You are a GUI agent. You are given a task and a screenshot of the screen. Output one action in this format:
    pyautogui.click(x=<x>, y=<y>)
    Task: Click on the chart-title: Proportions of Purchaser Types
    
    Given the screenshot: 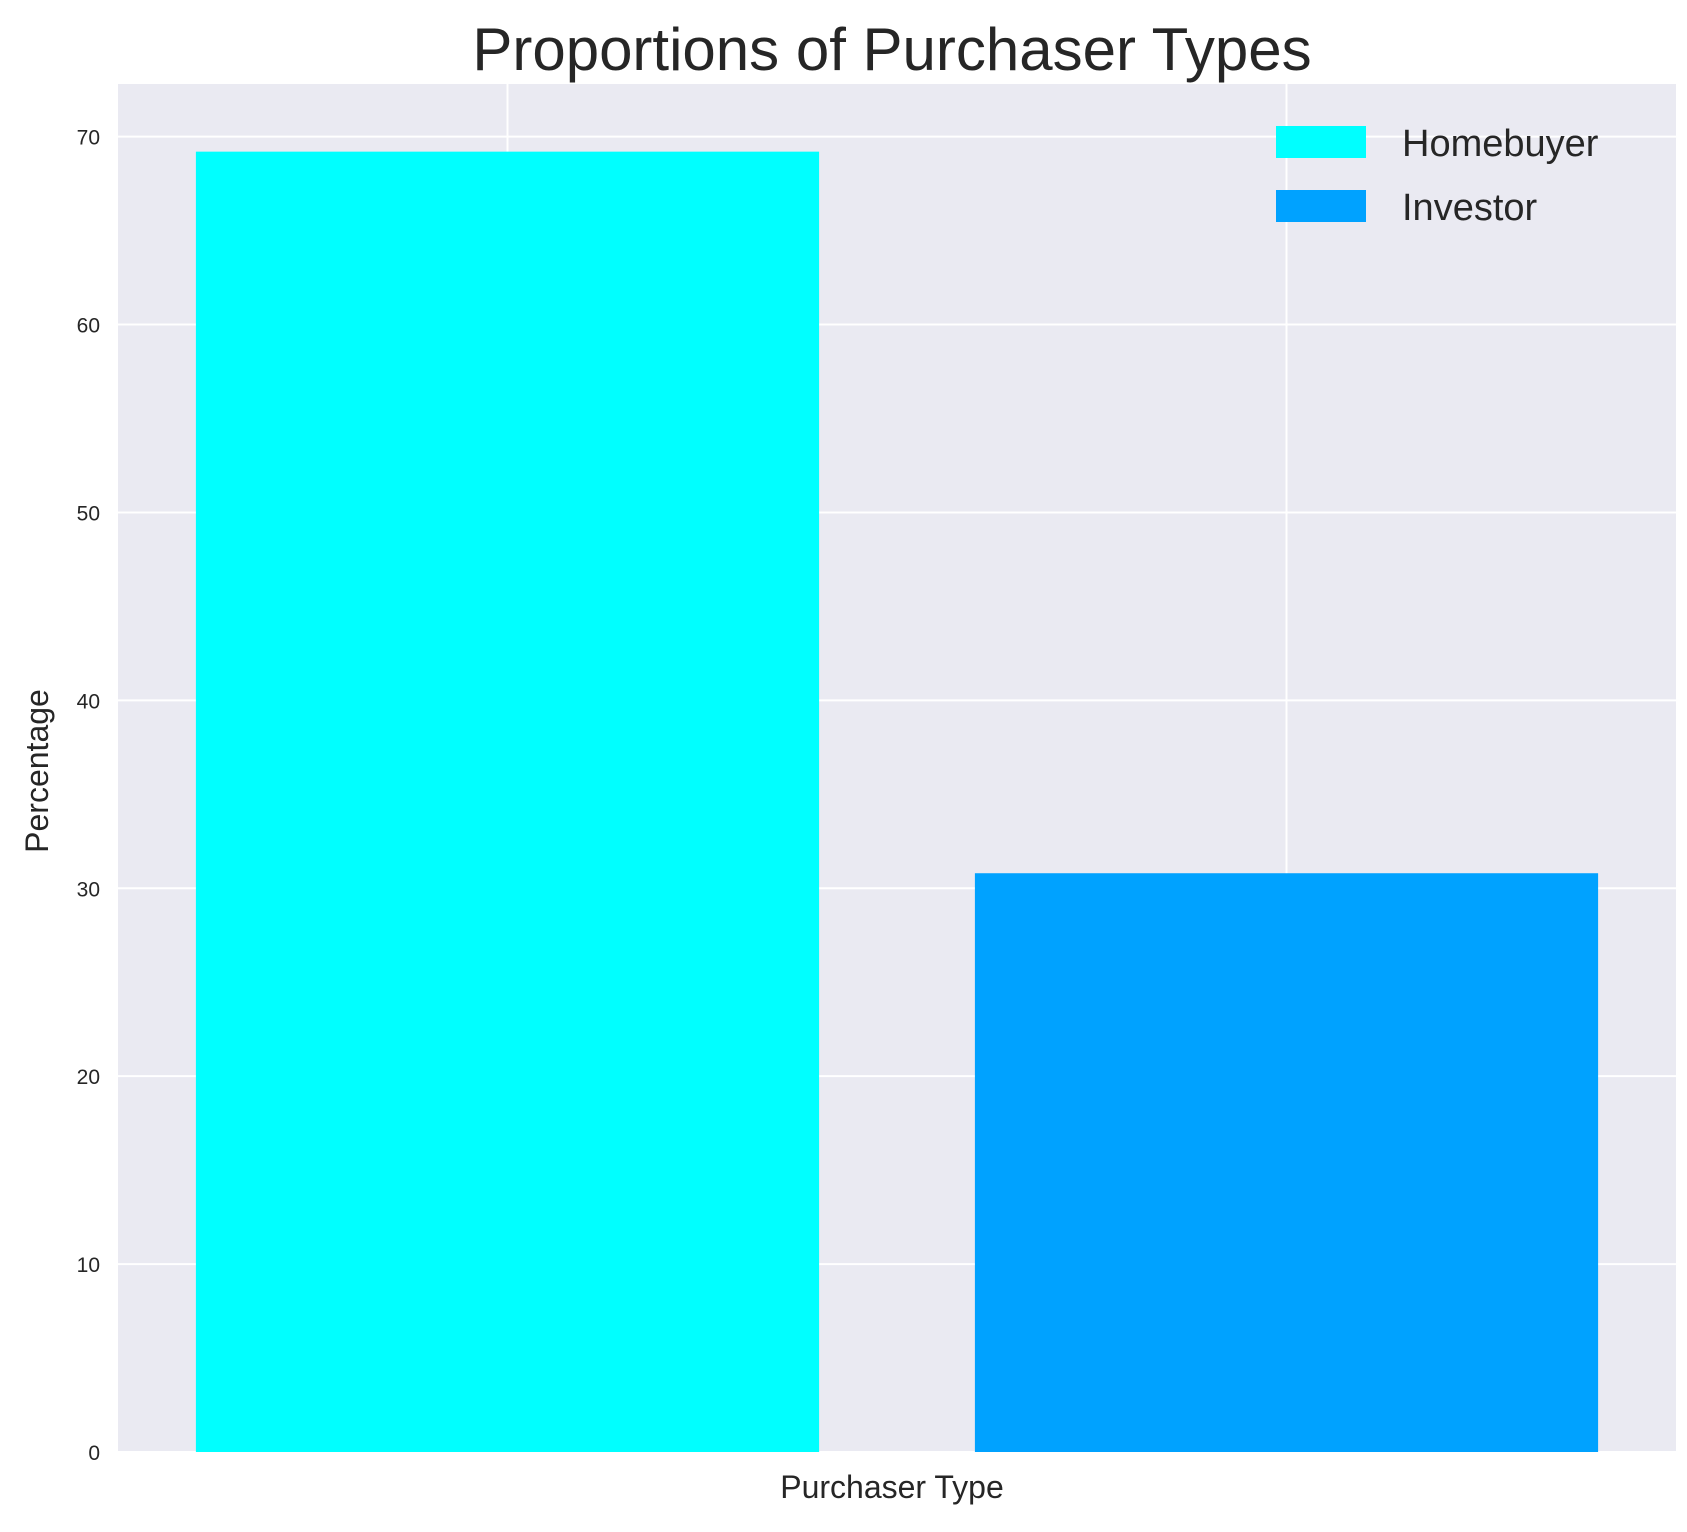 What is the action you would take?
    pyautogui.click(x=891, y=49)
    